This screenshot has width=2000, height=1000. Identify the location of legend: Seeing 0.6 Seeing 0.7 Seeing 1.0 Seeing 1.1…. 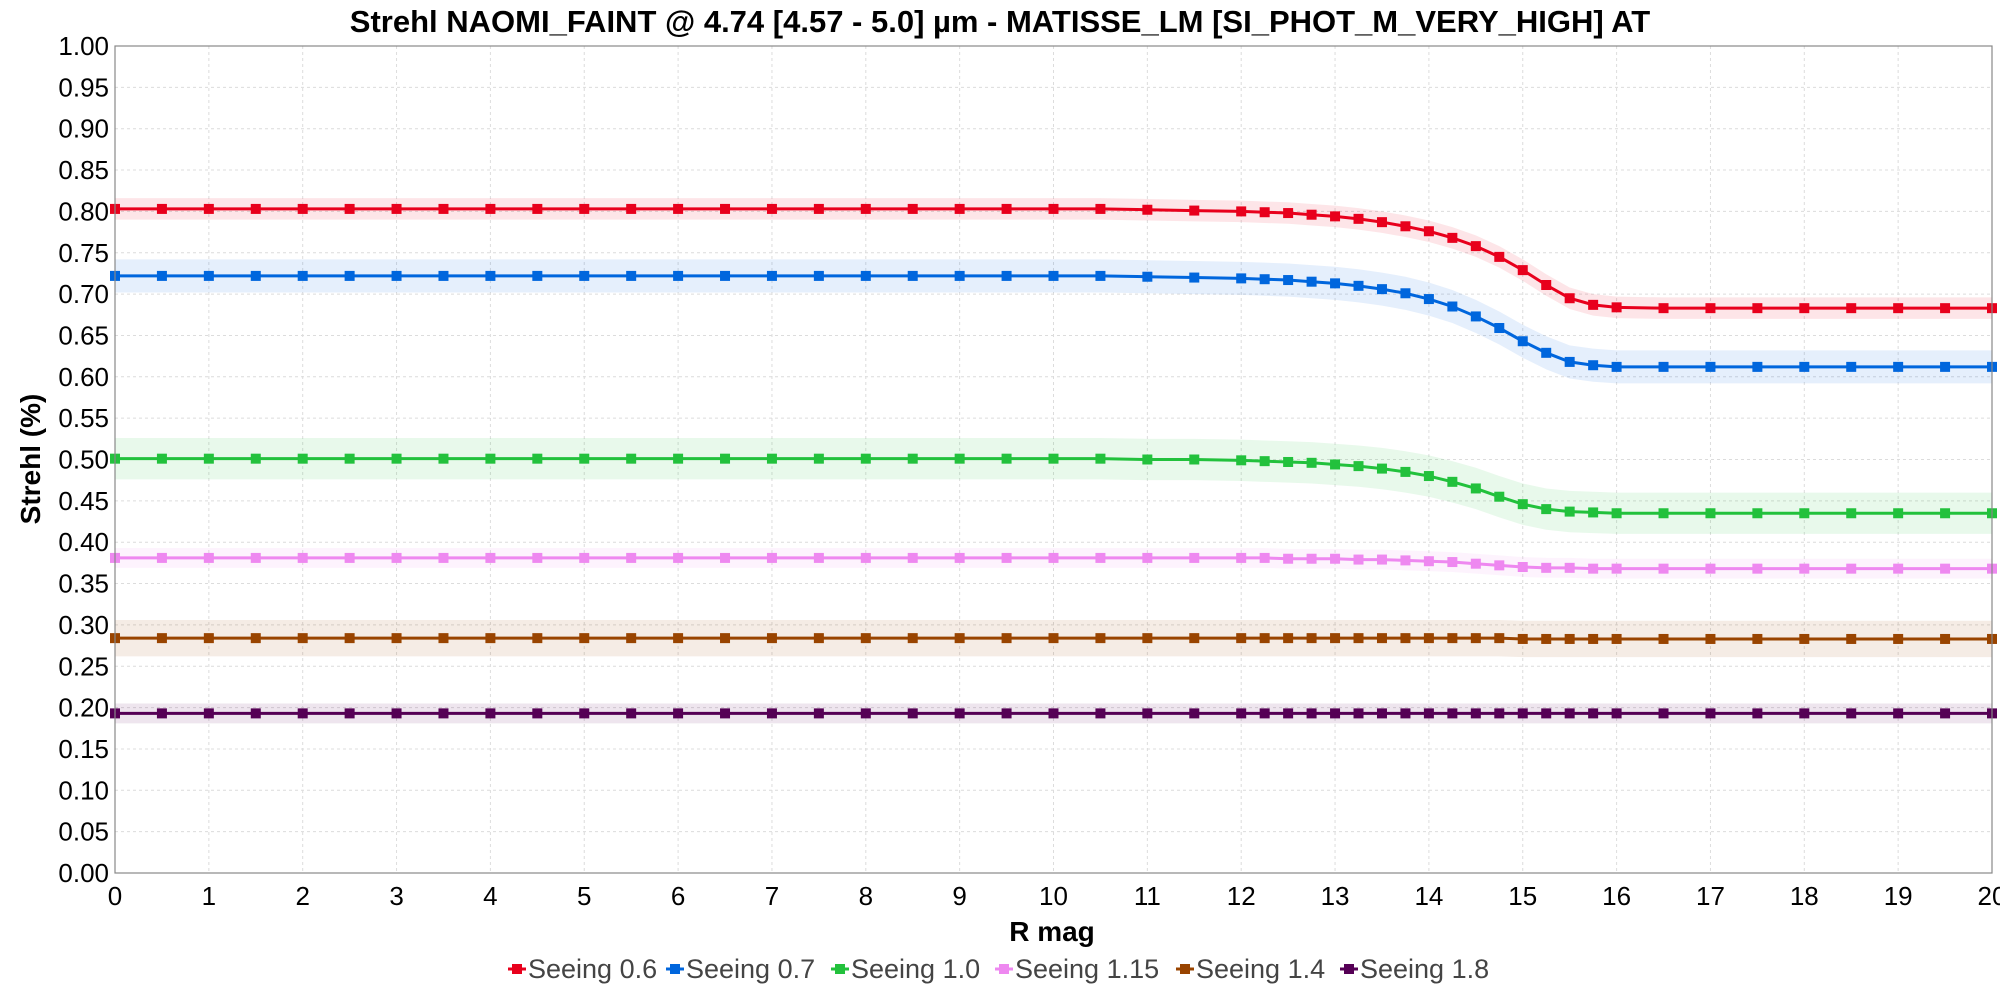
(998, 969).